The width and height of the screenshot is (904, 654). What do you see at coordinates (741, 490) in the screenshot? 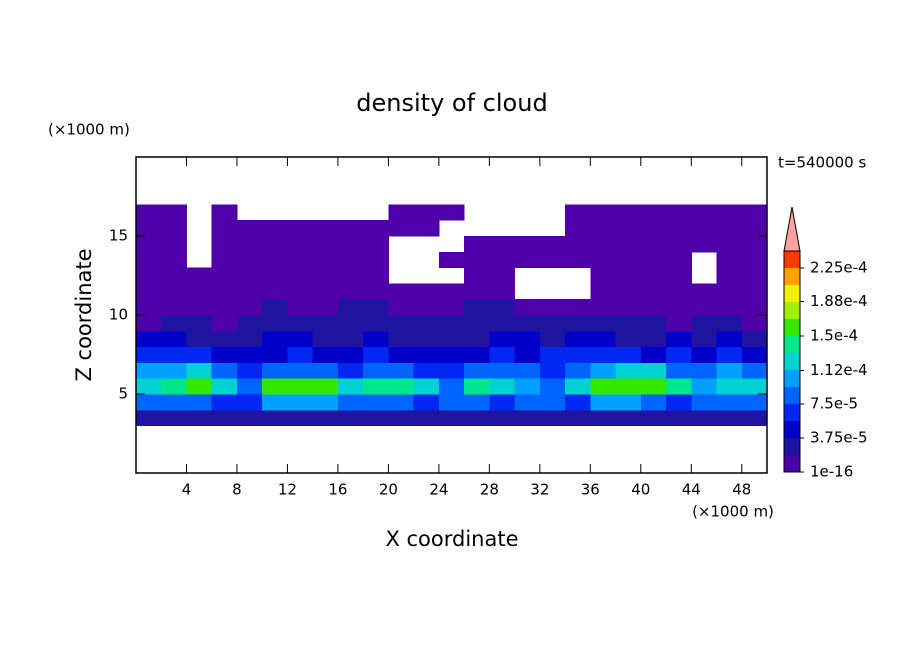
I see `x-tick-label: 48` at bounding box center [741, 490].